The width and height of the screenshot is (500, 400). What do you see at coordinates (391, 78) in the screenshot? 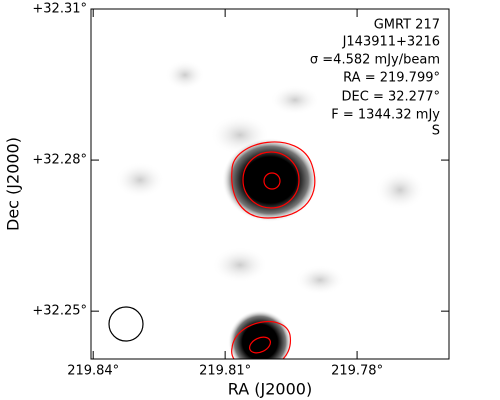
I see `annotation: RA = 219.799°` at bounding box center [391, 78].